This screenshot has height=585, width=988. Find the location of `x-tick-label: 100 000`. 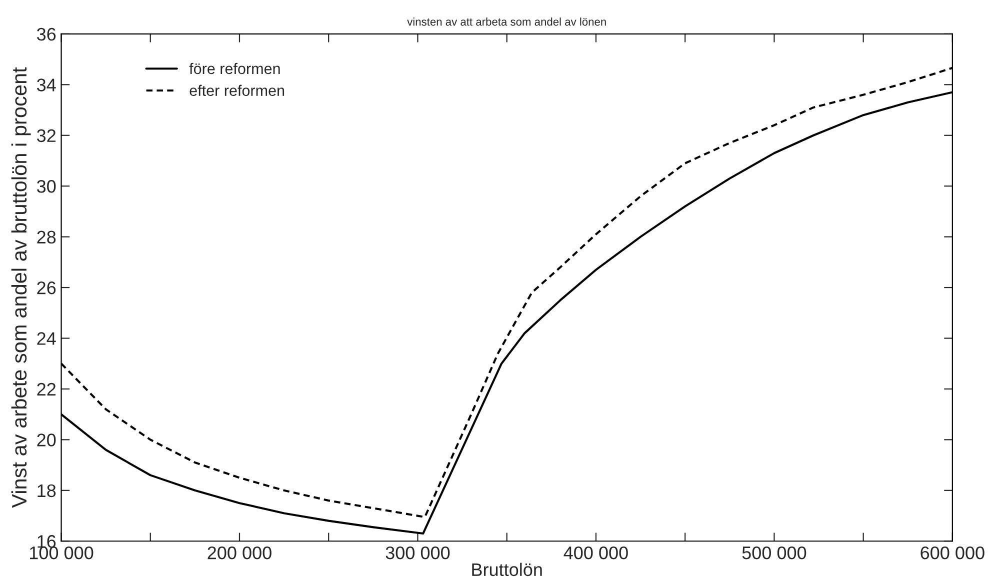

x-tick-label: 100 000 is located at coordinates (62, 553).